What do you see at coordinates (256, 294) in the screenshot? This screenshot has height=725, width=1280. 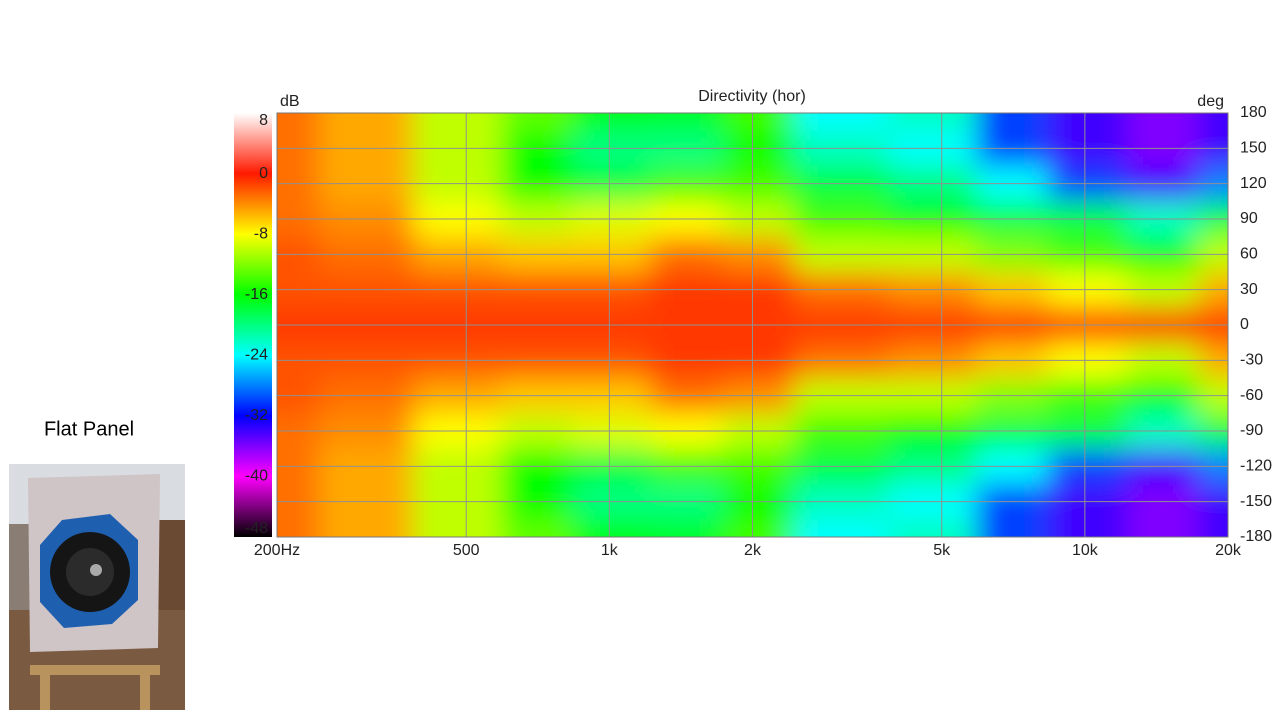 I see `colorbar-tick-label: -16` at bounding box center [256, 294].